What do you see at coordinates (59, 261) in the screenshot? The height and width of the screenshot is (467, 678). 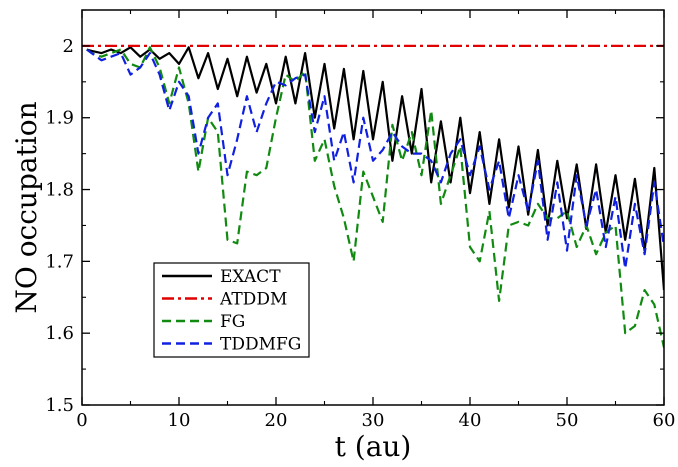 I see `y-tick-label: 1.7` at bounding box center [59, 261].